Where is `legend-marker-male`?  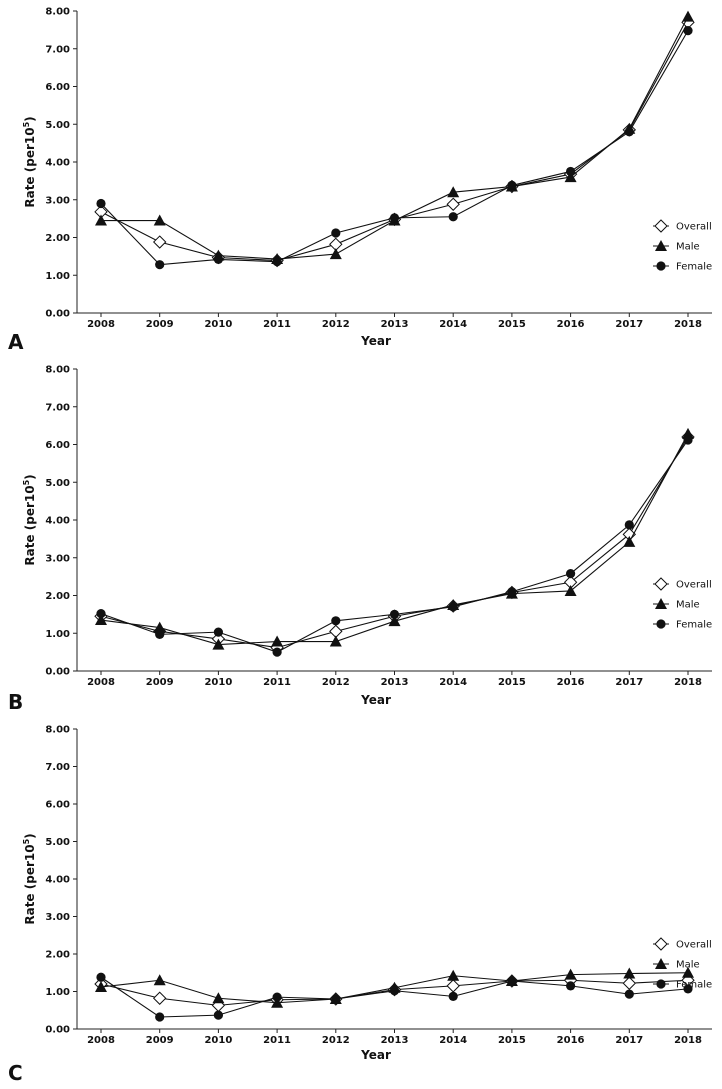
legend-marker-male is located at coordinates (661, 245).